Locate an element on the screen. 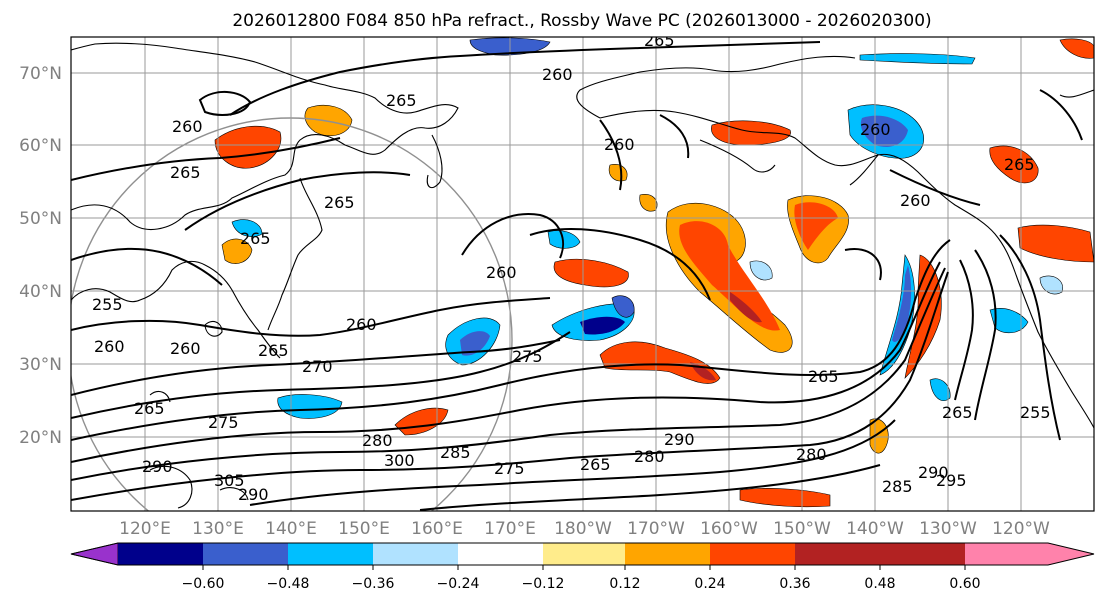 This screenshot has height=604, width=1105. longitude-label: 140°W is located at coordinates (875, 529).